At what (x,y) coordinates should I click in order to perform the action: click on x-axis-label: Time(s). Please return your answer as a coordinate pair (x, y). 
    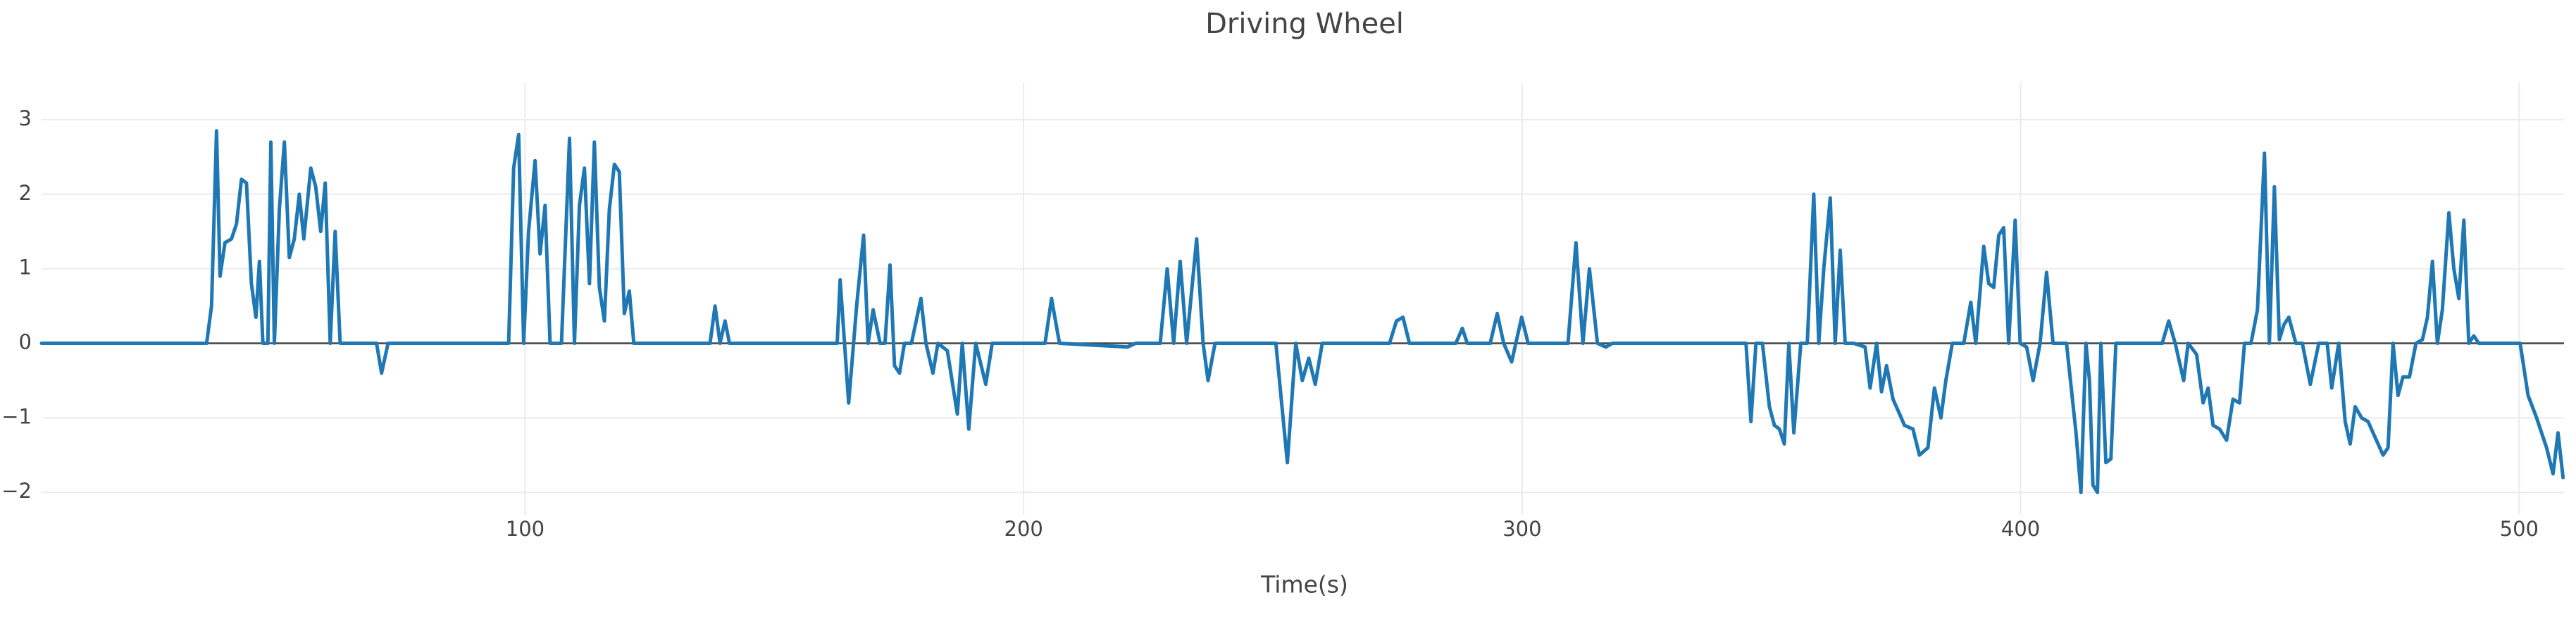
    Looking at the image, I should click on (1304, 585).